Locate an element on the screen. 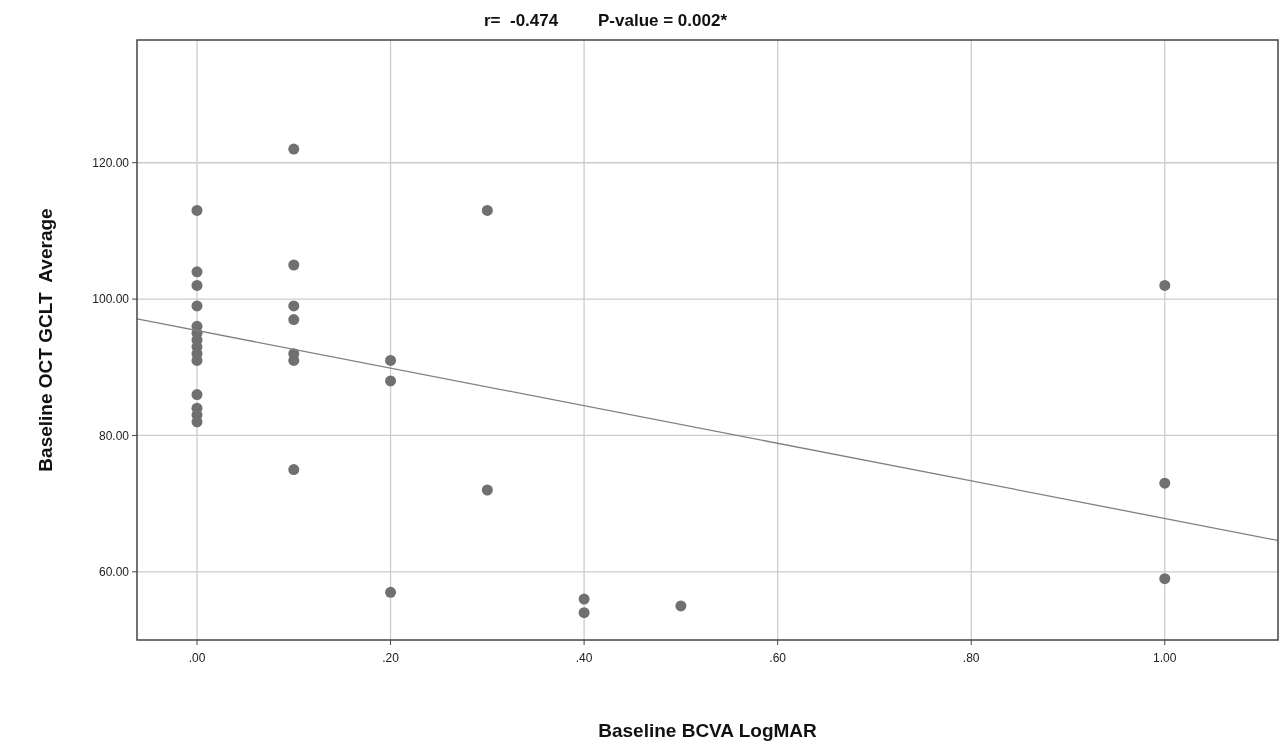  x-tick-label: .40 is located at coordinates (584, 658).